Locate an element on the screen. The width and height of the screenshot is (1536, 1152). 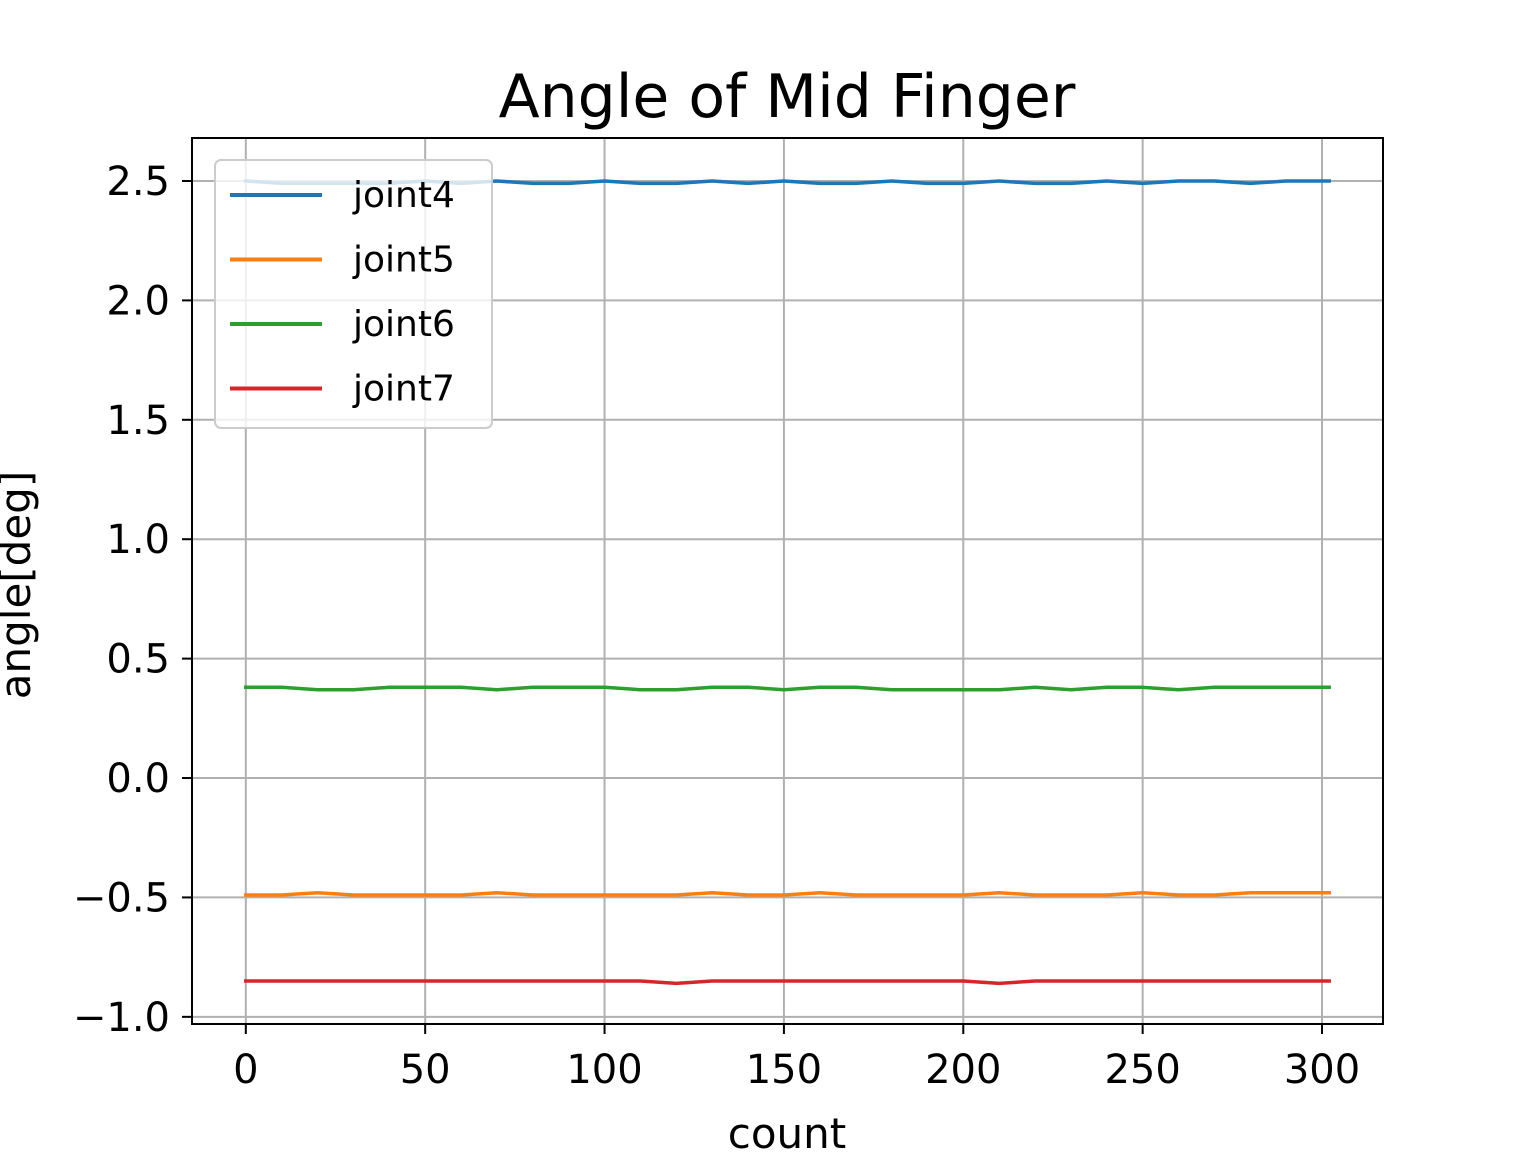
x-tick-label: 50 is located at coordinates (425, 1070).